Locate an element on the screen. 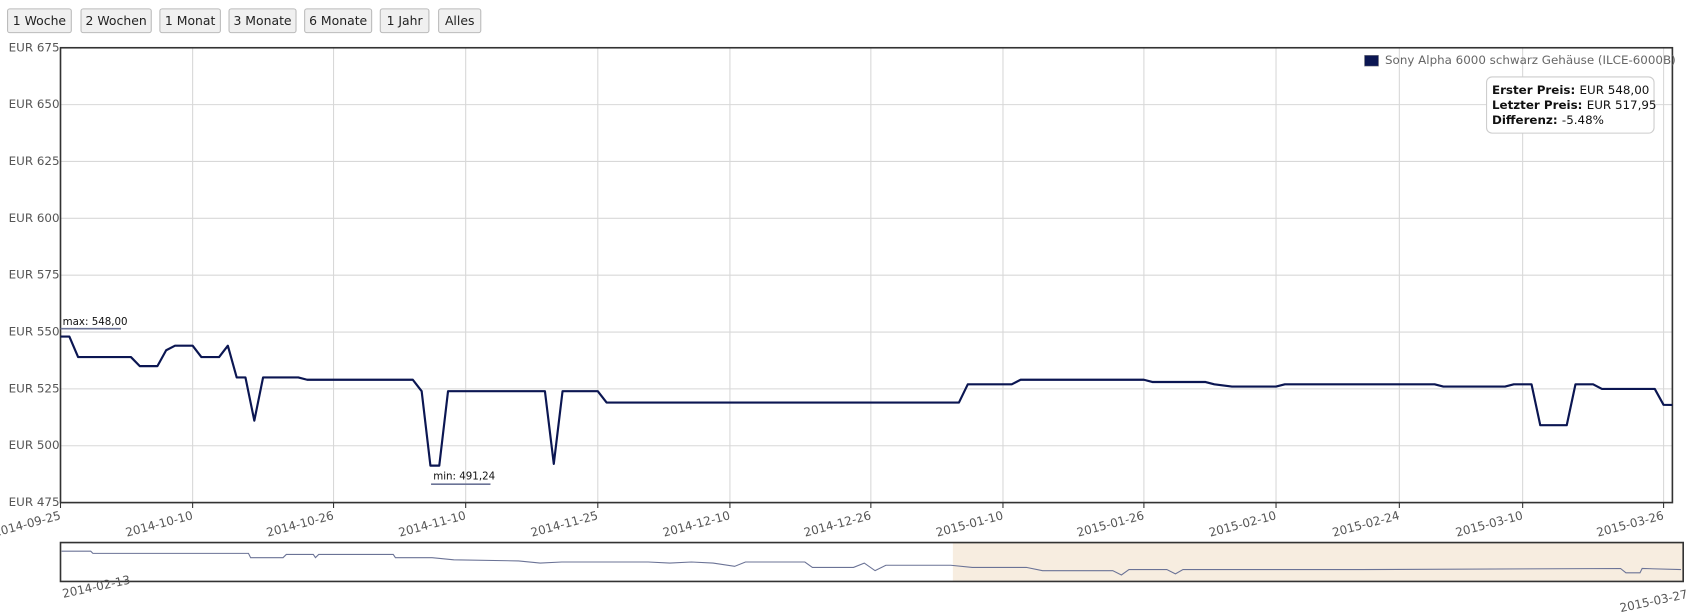 This screenshot has height=613, width=1694. annotation: min: 491,24 is located at coordinates (464, 477).